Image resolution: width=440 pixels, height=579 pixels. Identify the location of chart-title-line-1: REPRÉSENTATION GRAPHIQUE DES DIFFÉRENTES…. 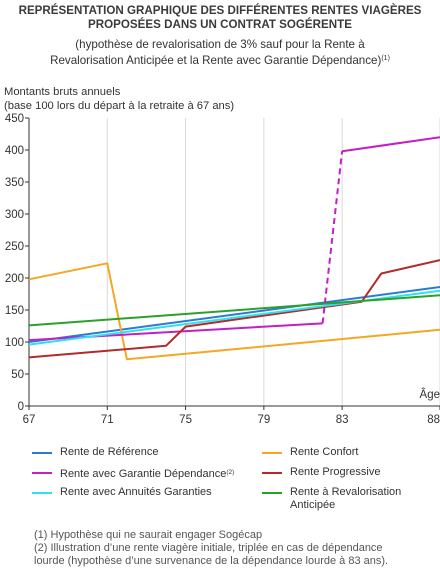
(220, 10).